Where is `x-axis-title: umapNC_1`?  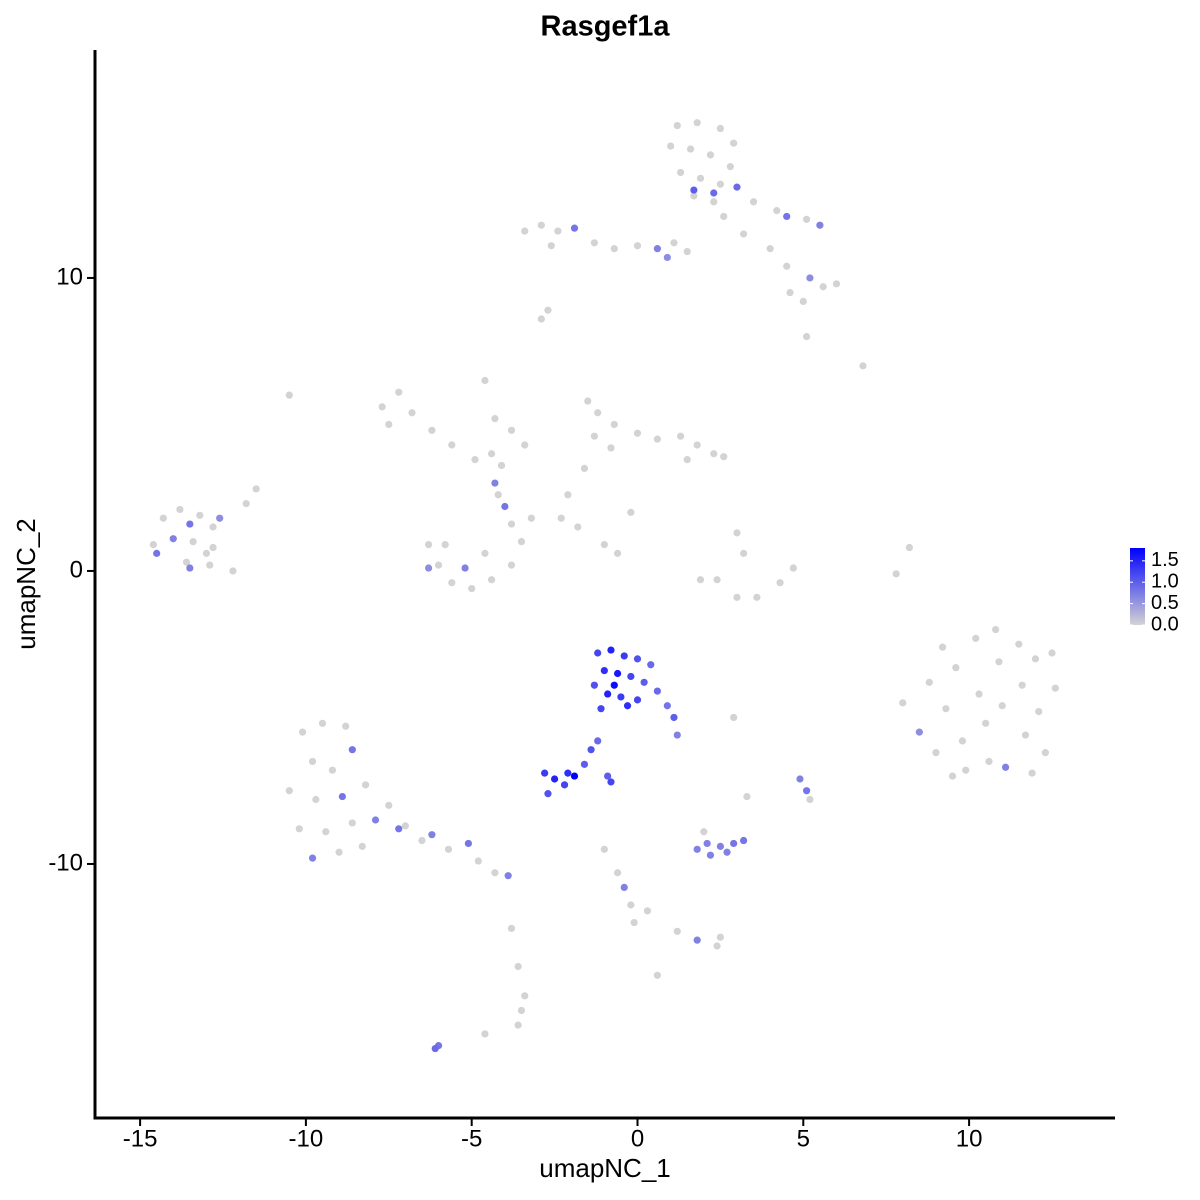
x-axis-title: umapNC_1 is located at coordinates (605, 1168).